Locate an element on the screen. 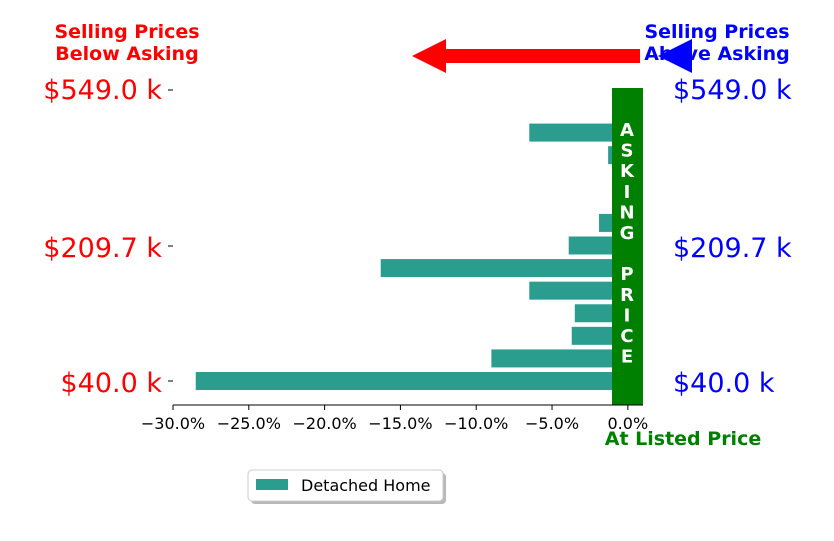 Image resolution: width=834 pixels, height=541 pixels. asking-price-band is located at coordinates (627, 246).